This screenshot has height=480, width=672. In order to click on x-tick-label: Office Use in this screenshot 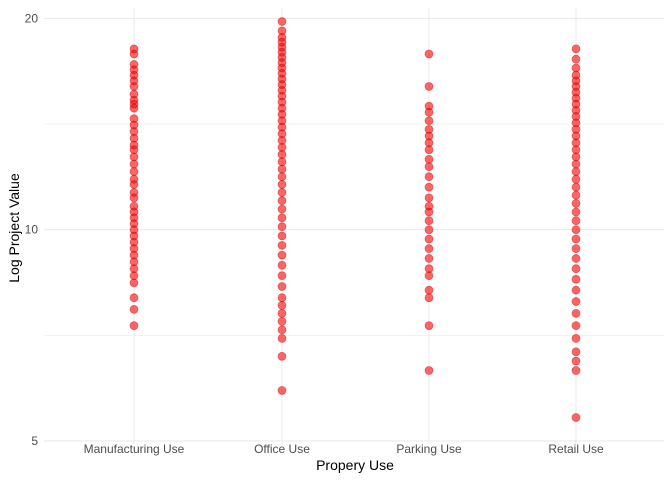, I will do `click(282, 449)`.